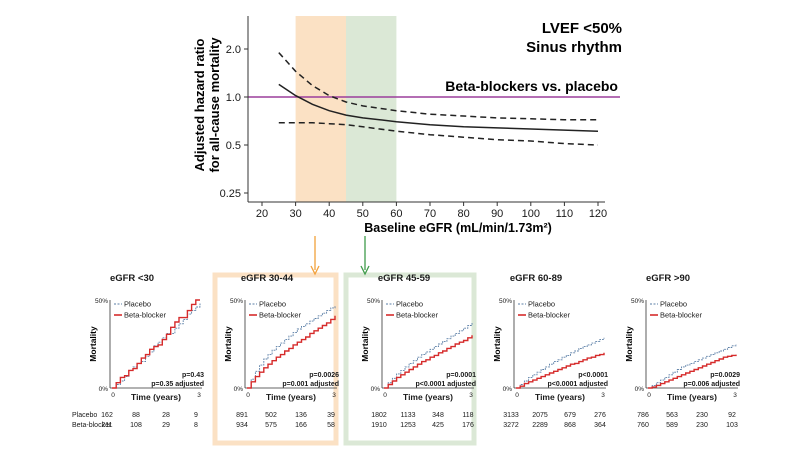  Describe the element at coordinates (438, 107) in the screenshot. I see `hr-curve` at that location.